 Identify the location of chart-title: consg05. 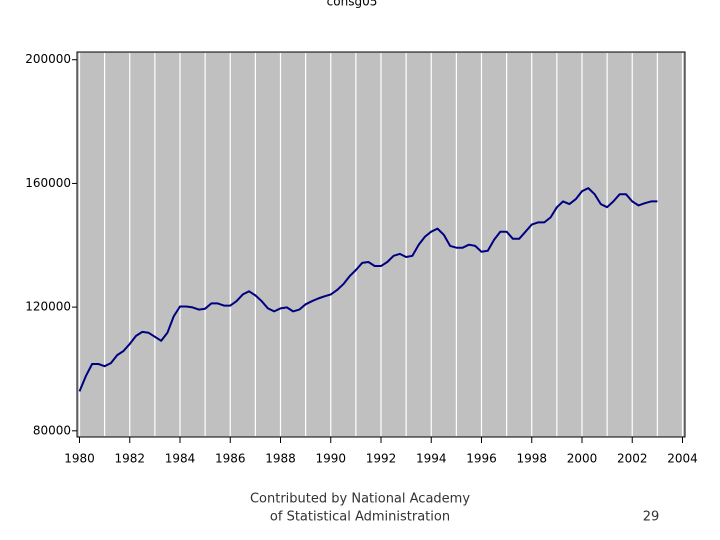
(352, 4).